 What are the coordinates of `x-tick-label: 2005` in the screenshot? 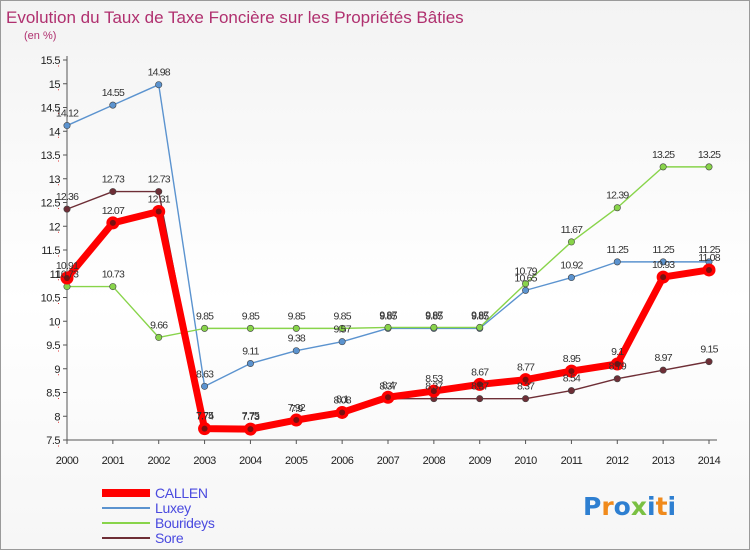 It's located at (296, 461).